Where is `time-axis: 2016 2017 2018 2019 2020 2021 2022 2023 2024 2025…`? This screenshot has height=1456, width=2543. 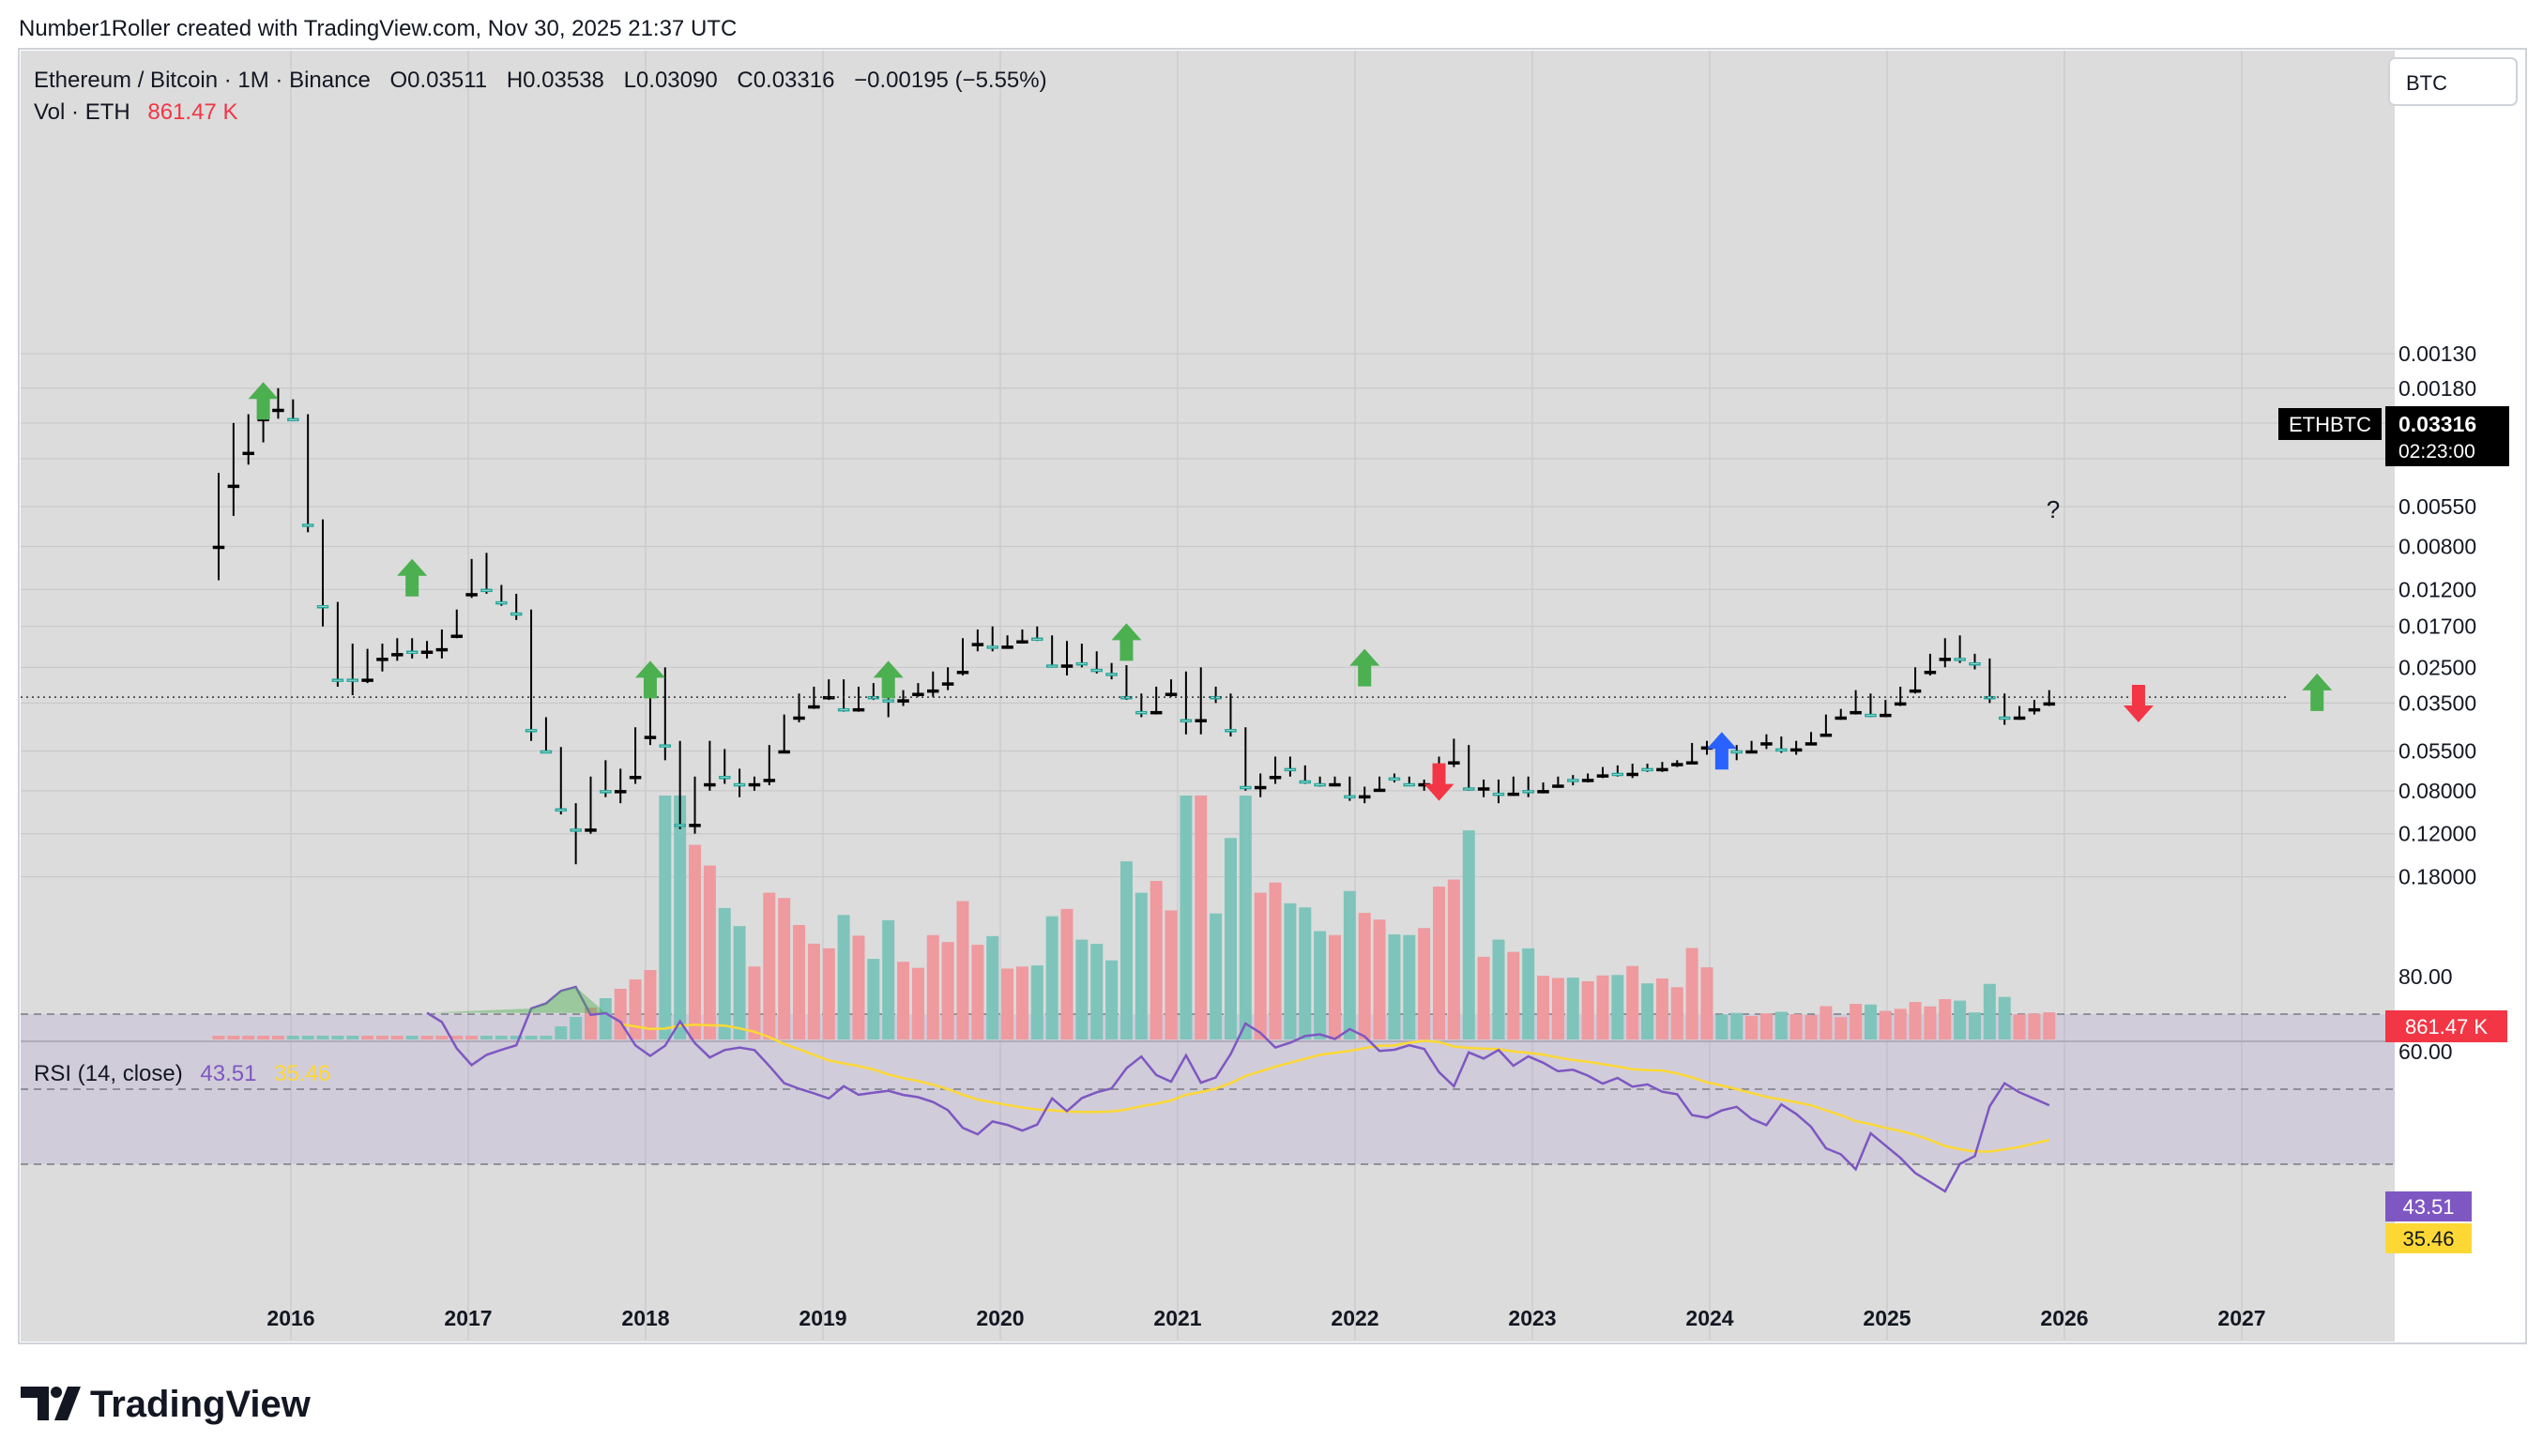
time-axis: 2016 2017 2018 2019 2020 2021 2022 2023 2024 2025… is located at coordinates (1265, 1318).